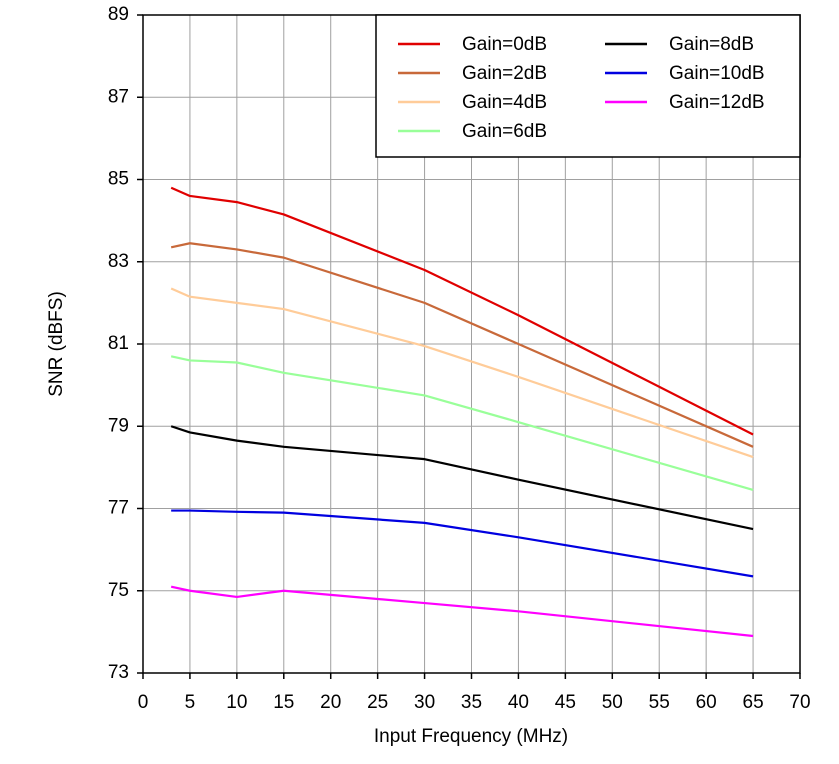 This screenshot has height=764, width=839. What do you see at coordinates (612, 702) in the screenshot?
I see `x-tick-label: 50` at bounding box center [612, 702].